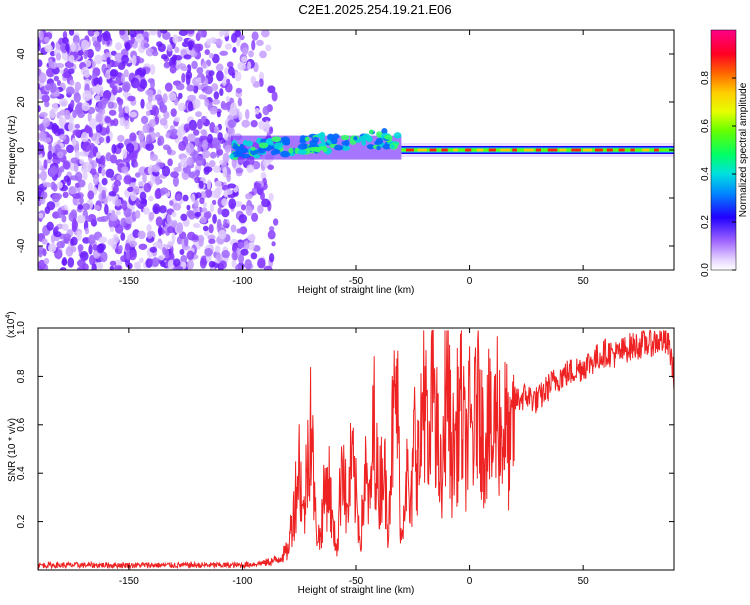 The image size is (750, 605). What do you see at coordinates (21, 150) in the screenshot?
I see `spectrogram-ytick-label: 0` at bounding box center [21, 150].